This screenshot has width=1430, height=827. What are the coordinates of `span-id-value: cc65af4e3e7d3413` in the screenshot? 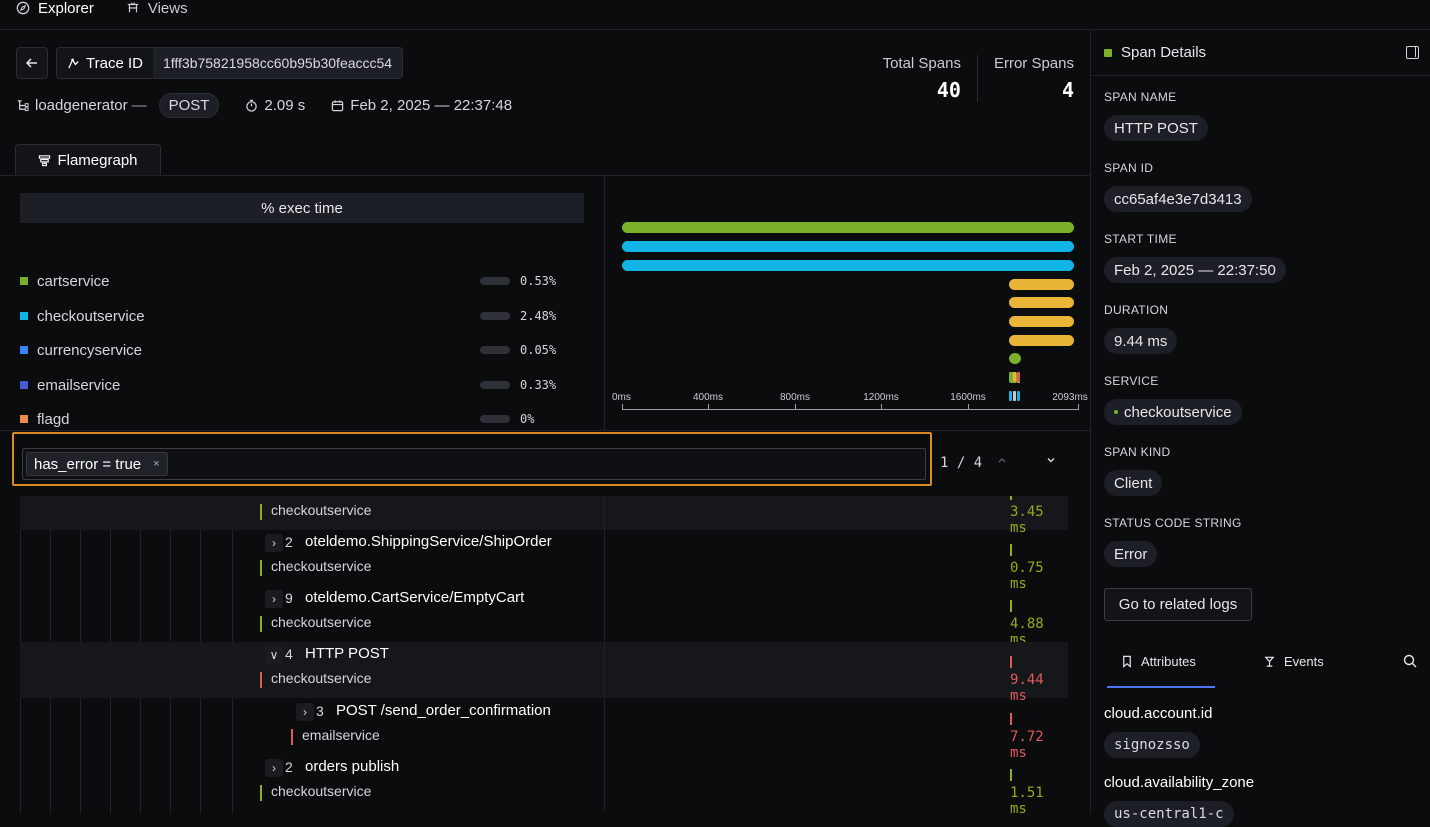 It's located at (1178, 199).